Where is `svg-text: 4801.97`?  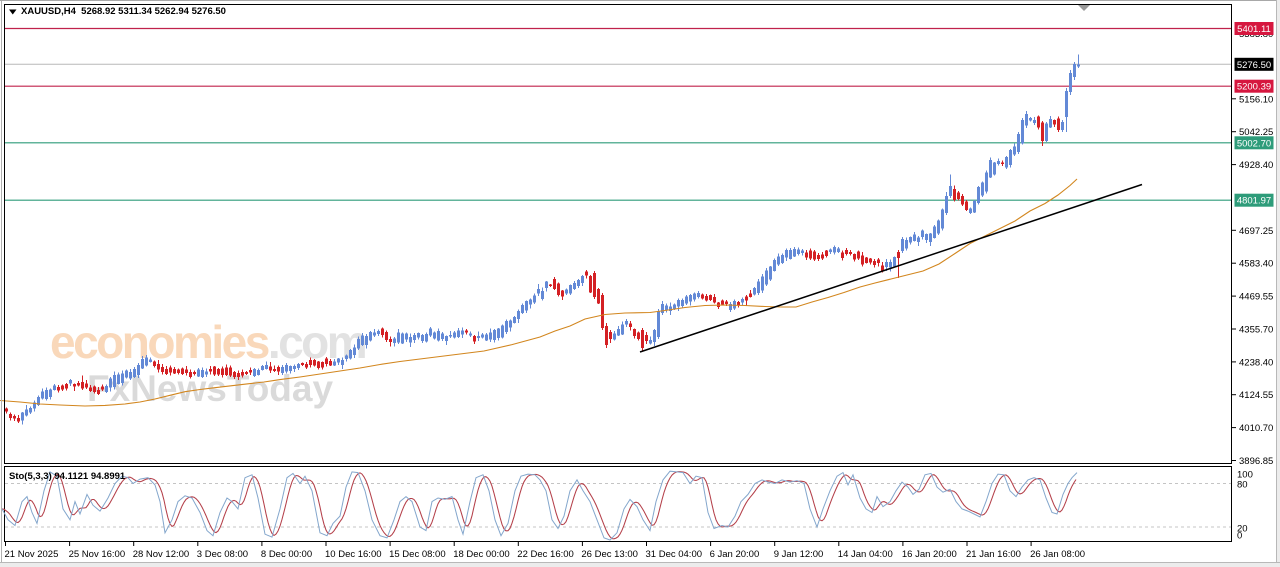 svg-text: 4801.97 is located at coordinates (1254, 201).